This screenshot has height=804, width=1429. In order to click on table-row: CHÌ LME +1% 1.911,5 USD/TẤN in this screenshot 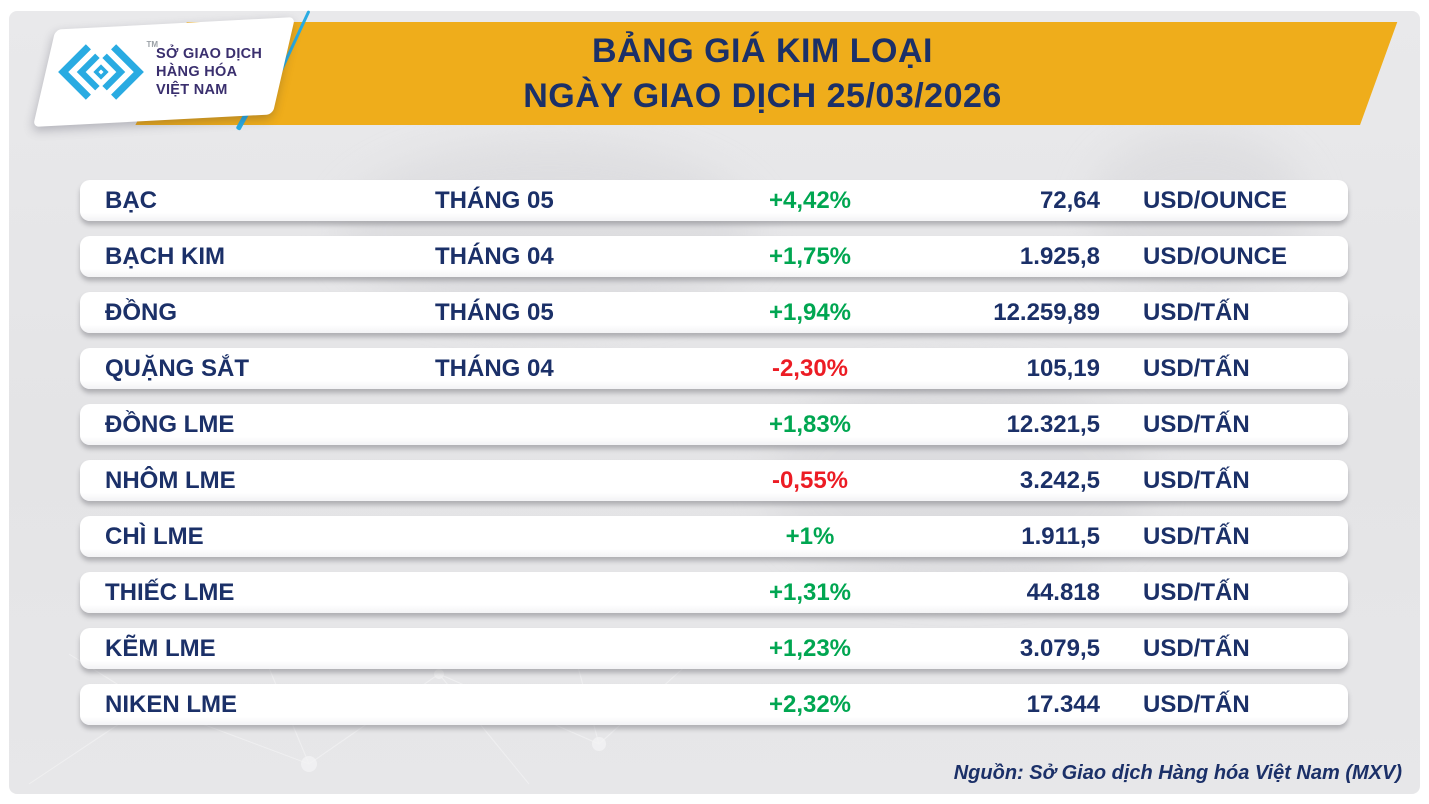, I will do `click(714, 536)`.